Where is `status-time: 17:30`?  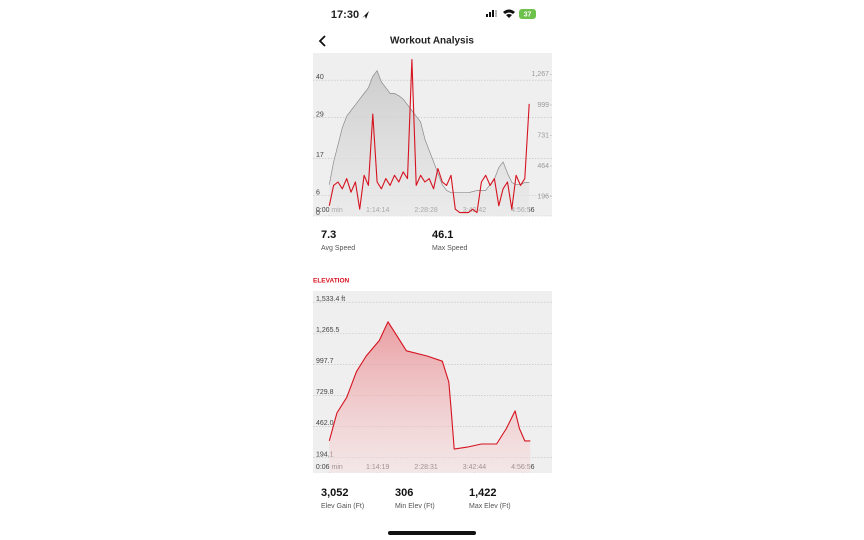 status-time: 17:30 is located at coordinates (345, 15).